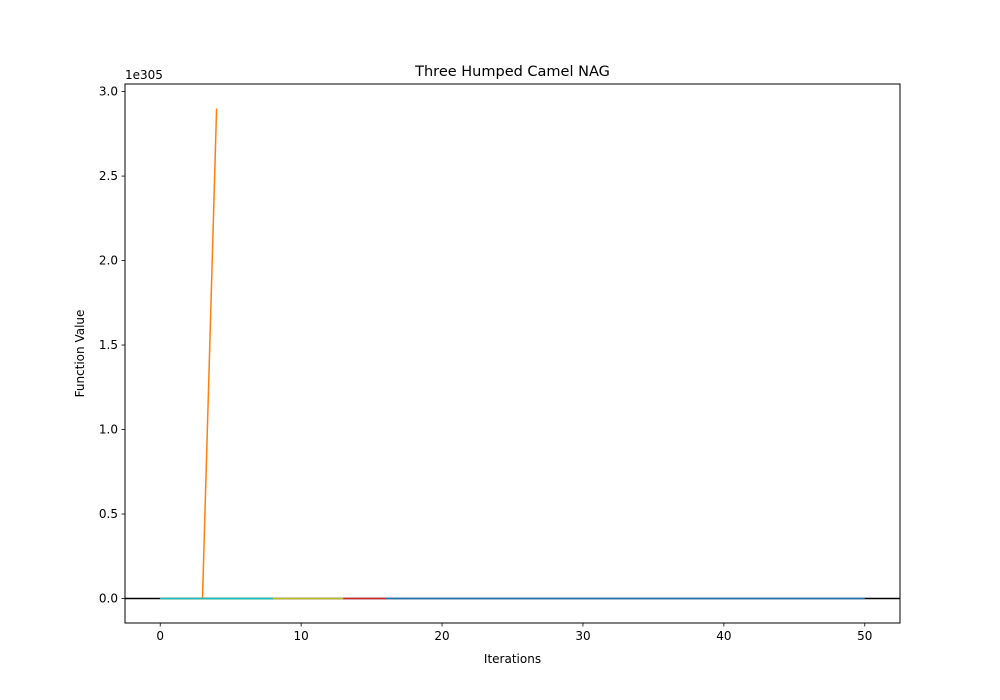 This screenshot has width=1000, height=700. What do you see at coordinates (582, 636) in the screenshot?
I see `x-tick-label: 30` at bounding box center [582, 636].